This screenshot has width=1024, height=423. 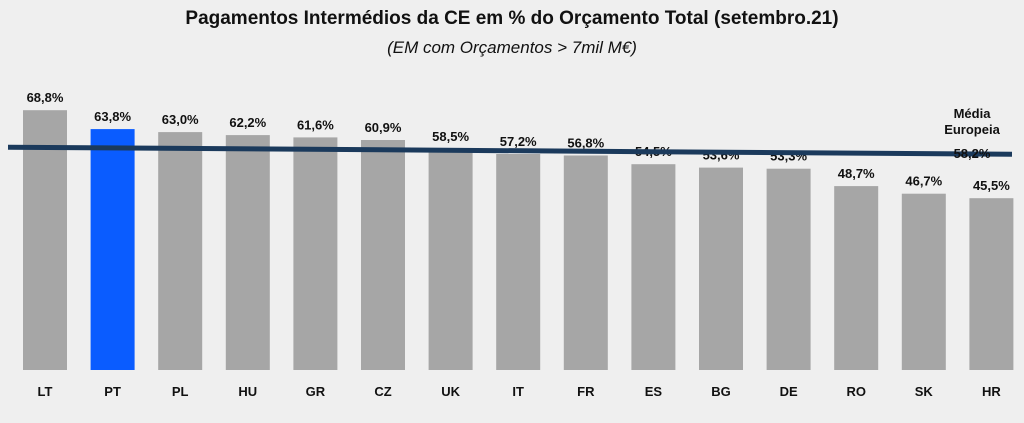 What do you see at coordinates (383, 255) in the screenshot?
I see `bar-cz` at bounding box center [383, 255].